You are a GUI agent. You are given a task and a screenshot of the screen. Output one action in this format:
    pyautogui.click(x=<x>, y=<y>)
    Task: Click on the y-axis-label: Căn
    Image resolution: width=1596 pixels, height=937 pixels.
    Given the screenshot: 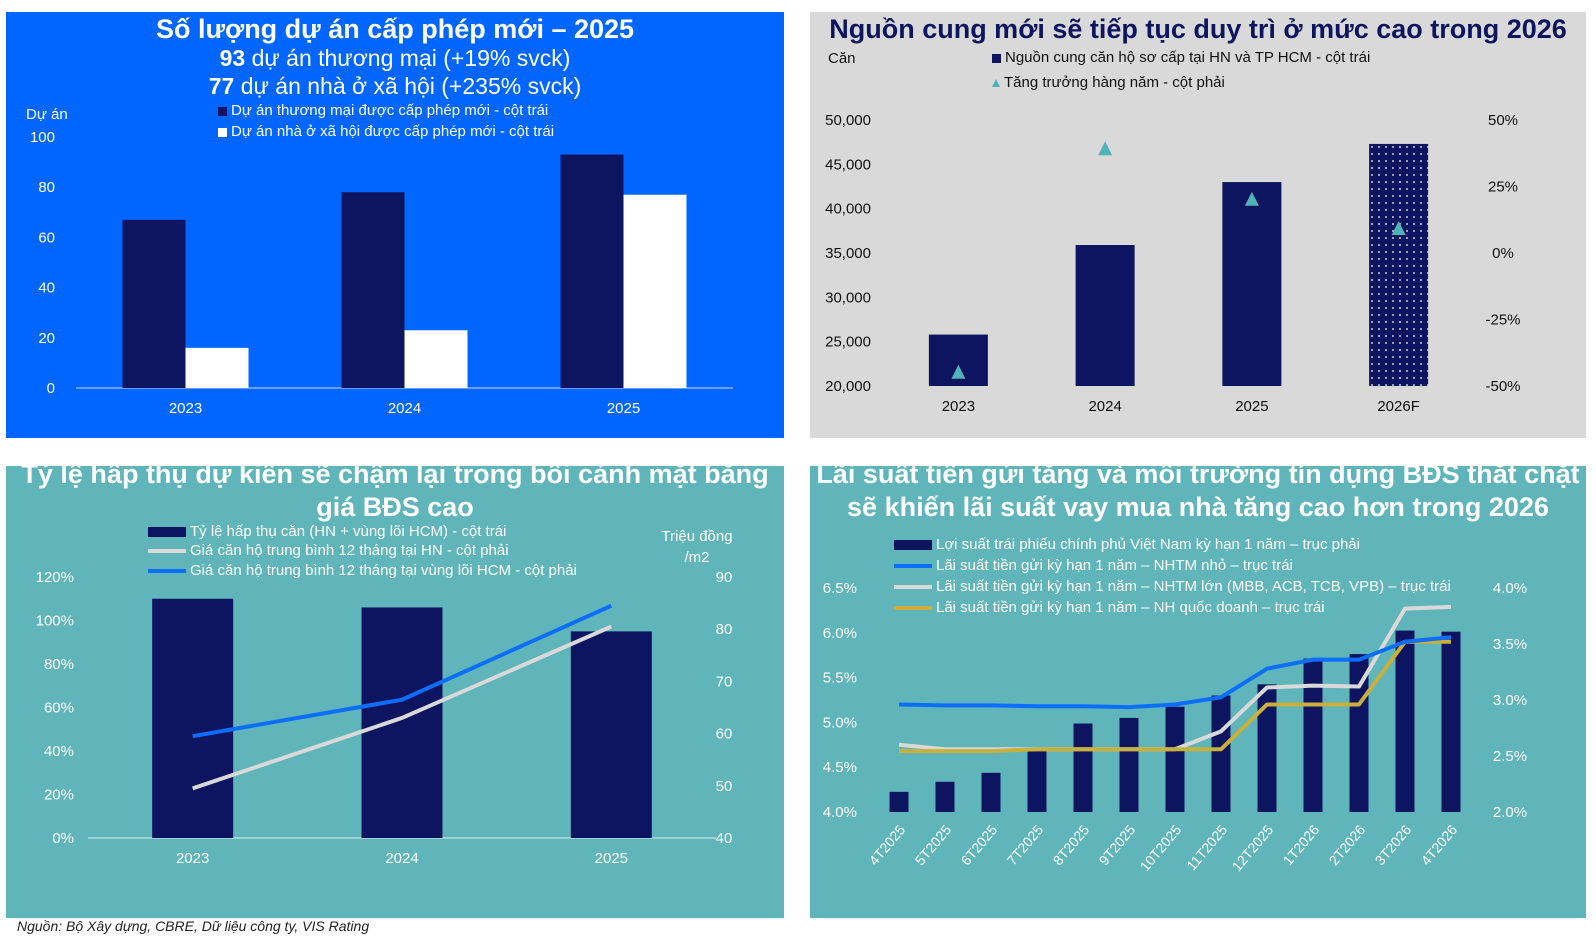 What is the action you would take?
    pyautogui.click(x=842, y=58)
    